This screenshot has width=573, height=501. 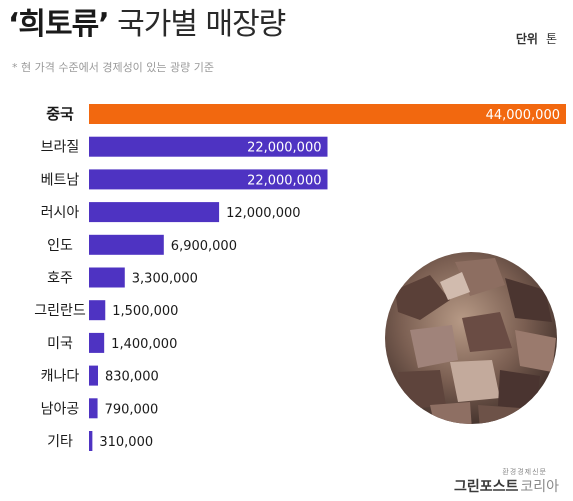 I want to click on bar-row: 호주 3,300,000, so click(x=122, y=277).